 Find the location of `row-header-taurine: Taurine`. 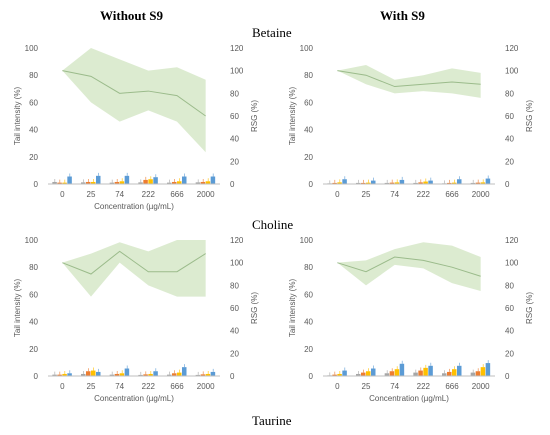

row-header-taurine: Taurine is located at coordinates (272, 420).